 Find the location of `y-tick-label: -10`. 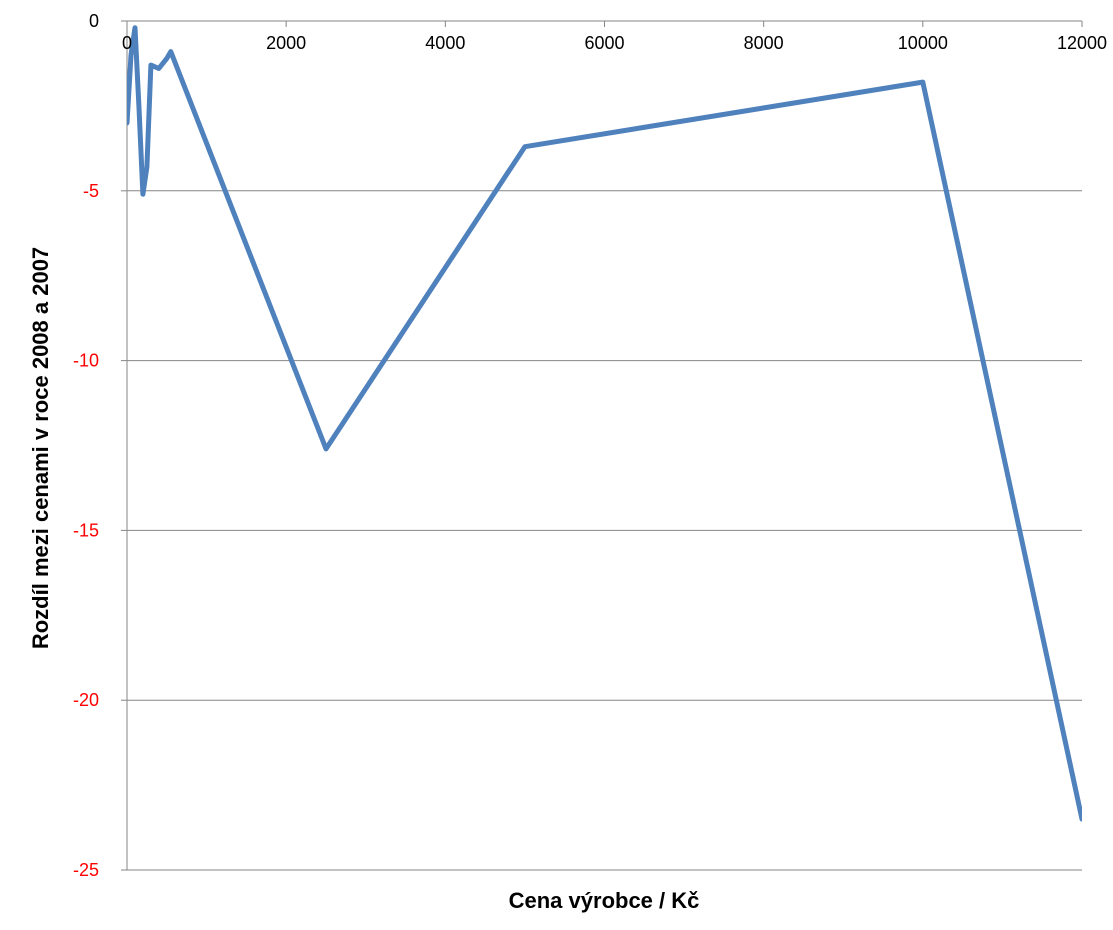

y-tick-label: -10 is located at coordinates (86, 361).